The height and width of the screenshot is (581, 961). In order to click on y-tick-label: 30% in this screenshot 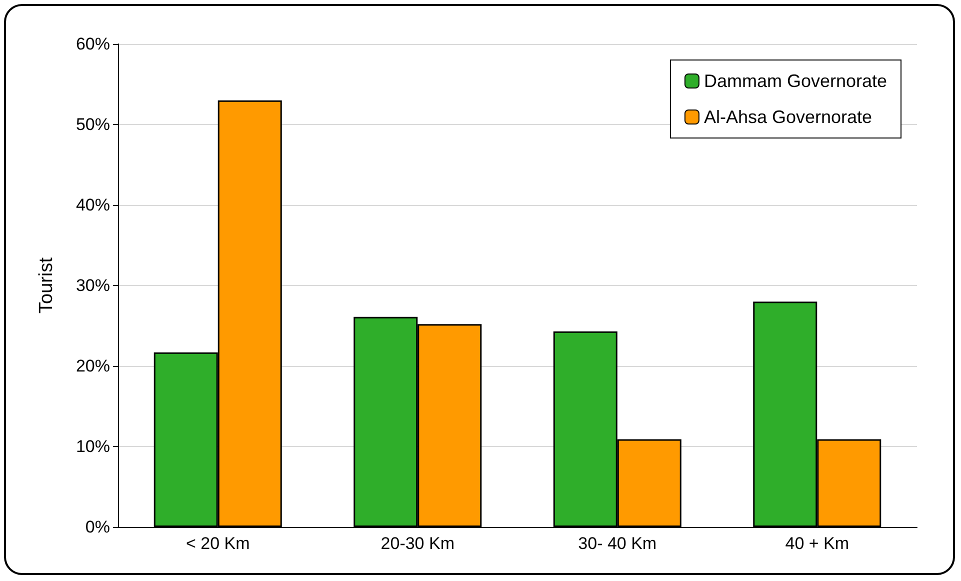, I will do `click(93, 285)`.